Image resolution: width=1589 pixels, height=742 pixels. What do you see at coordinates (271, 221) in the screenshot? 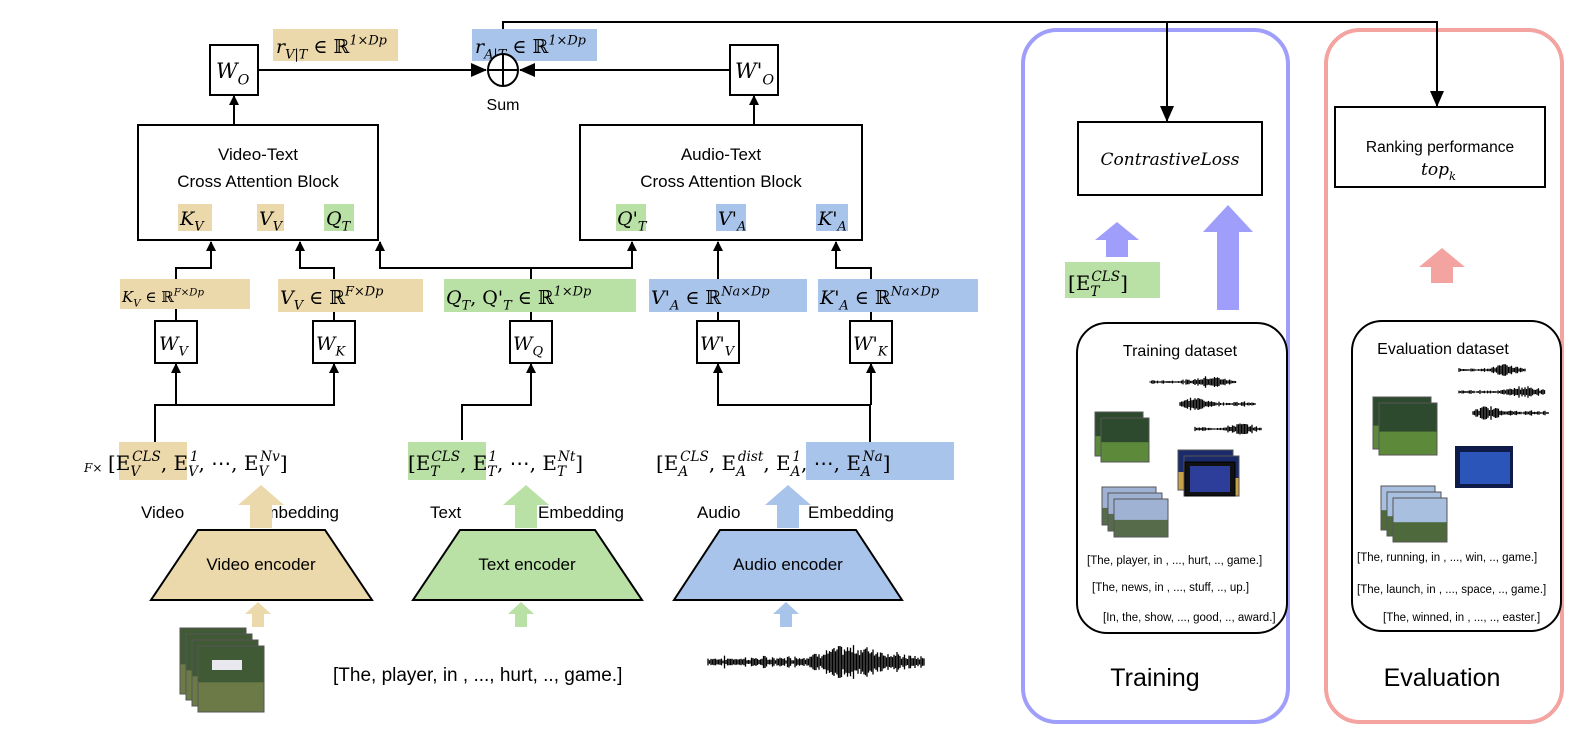
I see `vt-v-label: VV` at bounding box center [271, 221].